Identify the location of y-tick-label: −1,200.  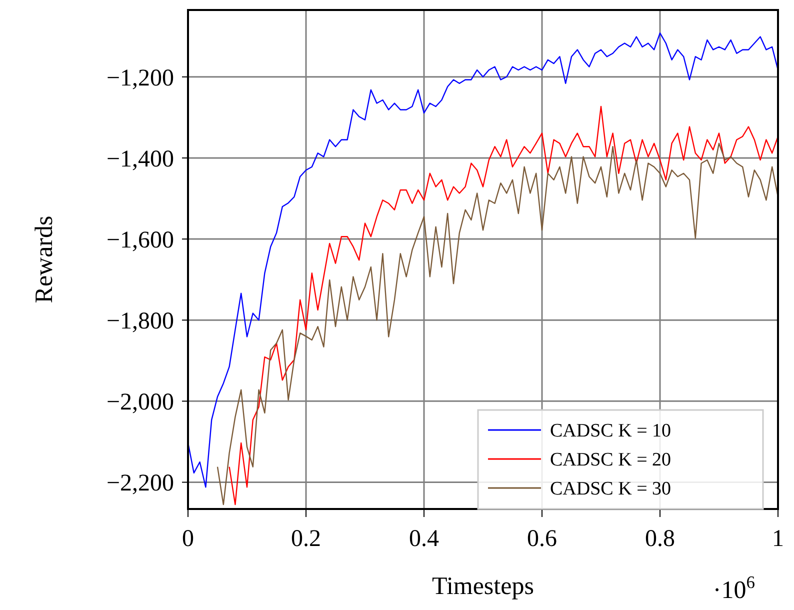
(140, 78).